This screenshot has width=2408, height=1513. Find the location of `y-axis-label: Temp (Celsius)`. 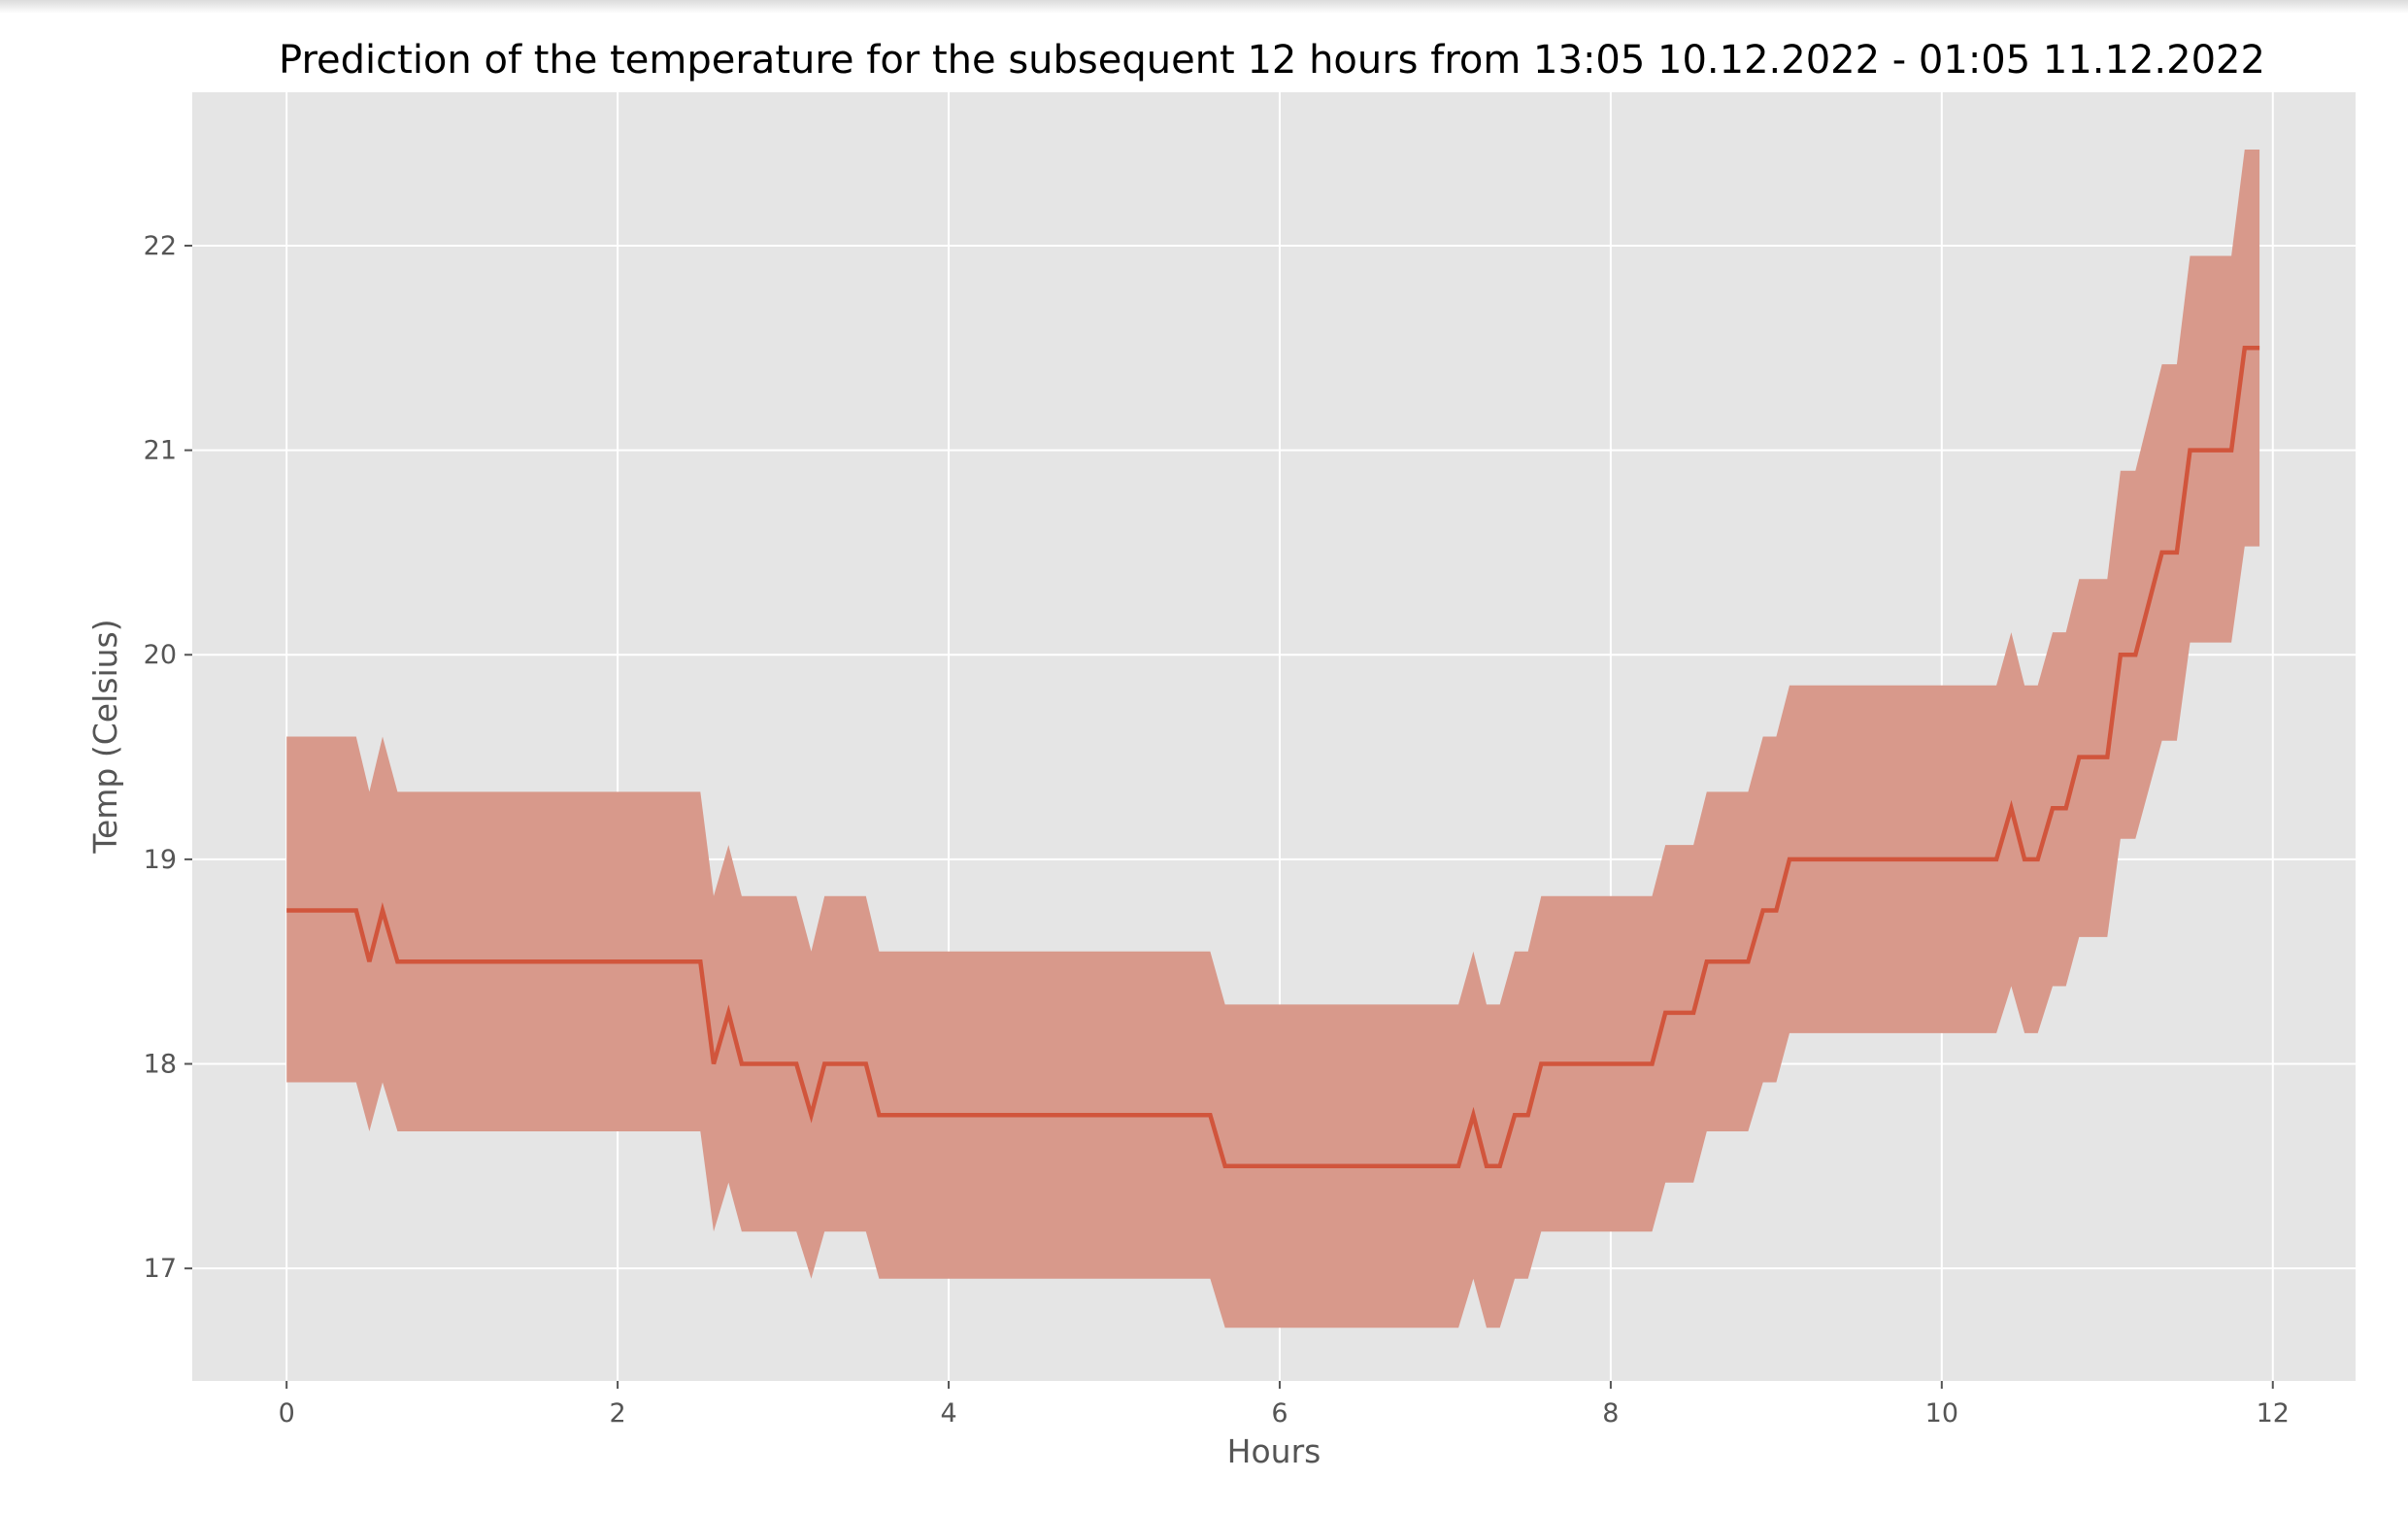

y-axis-label: Temp (Celsius) is located at coordinates (105, 736).